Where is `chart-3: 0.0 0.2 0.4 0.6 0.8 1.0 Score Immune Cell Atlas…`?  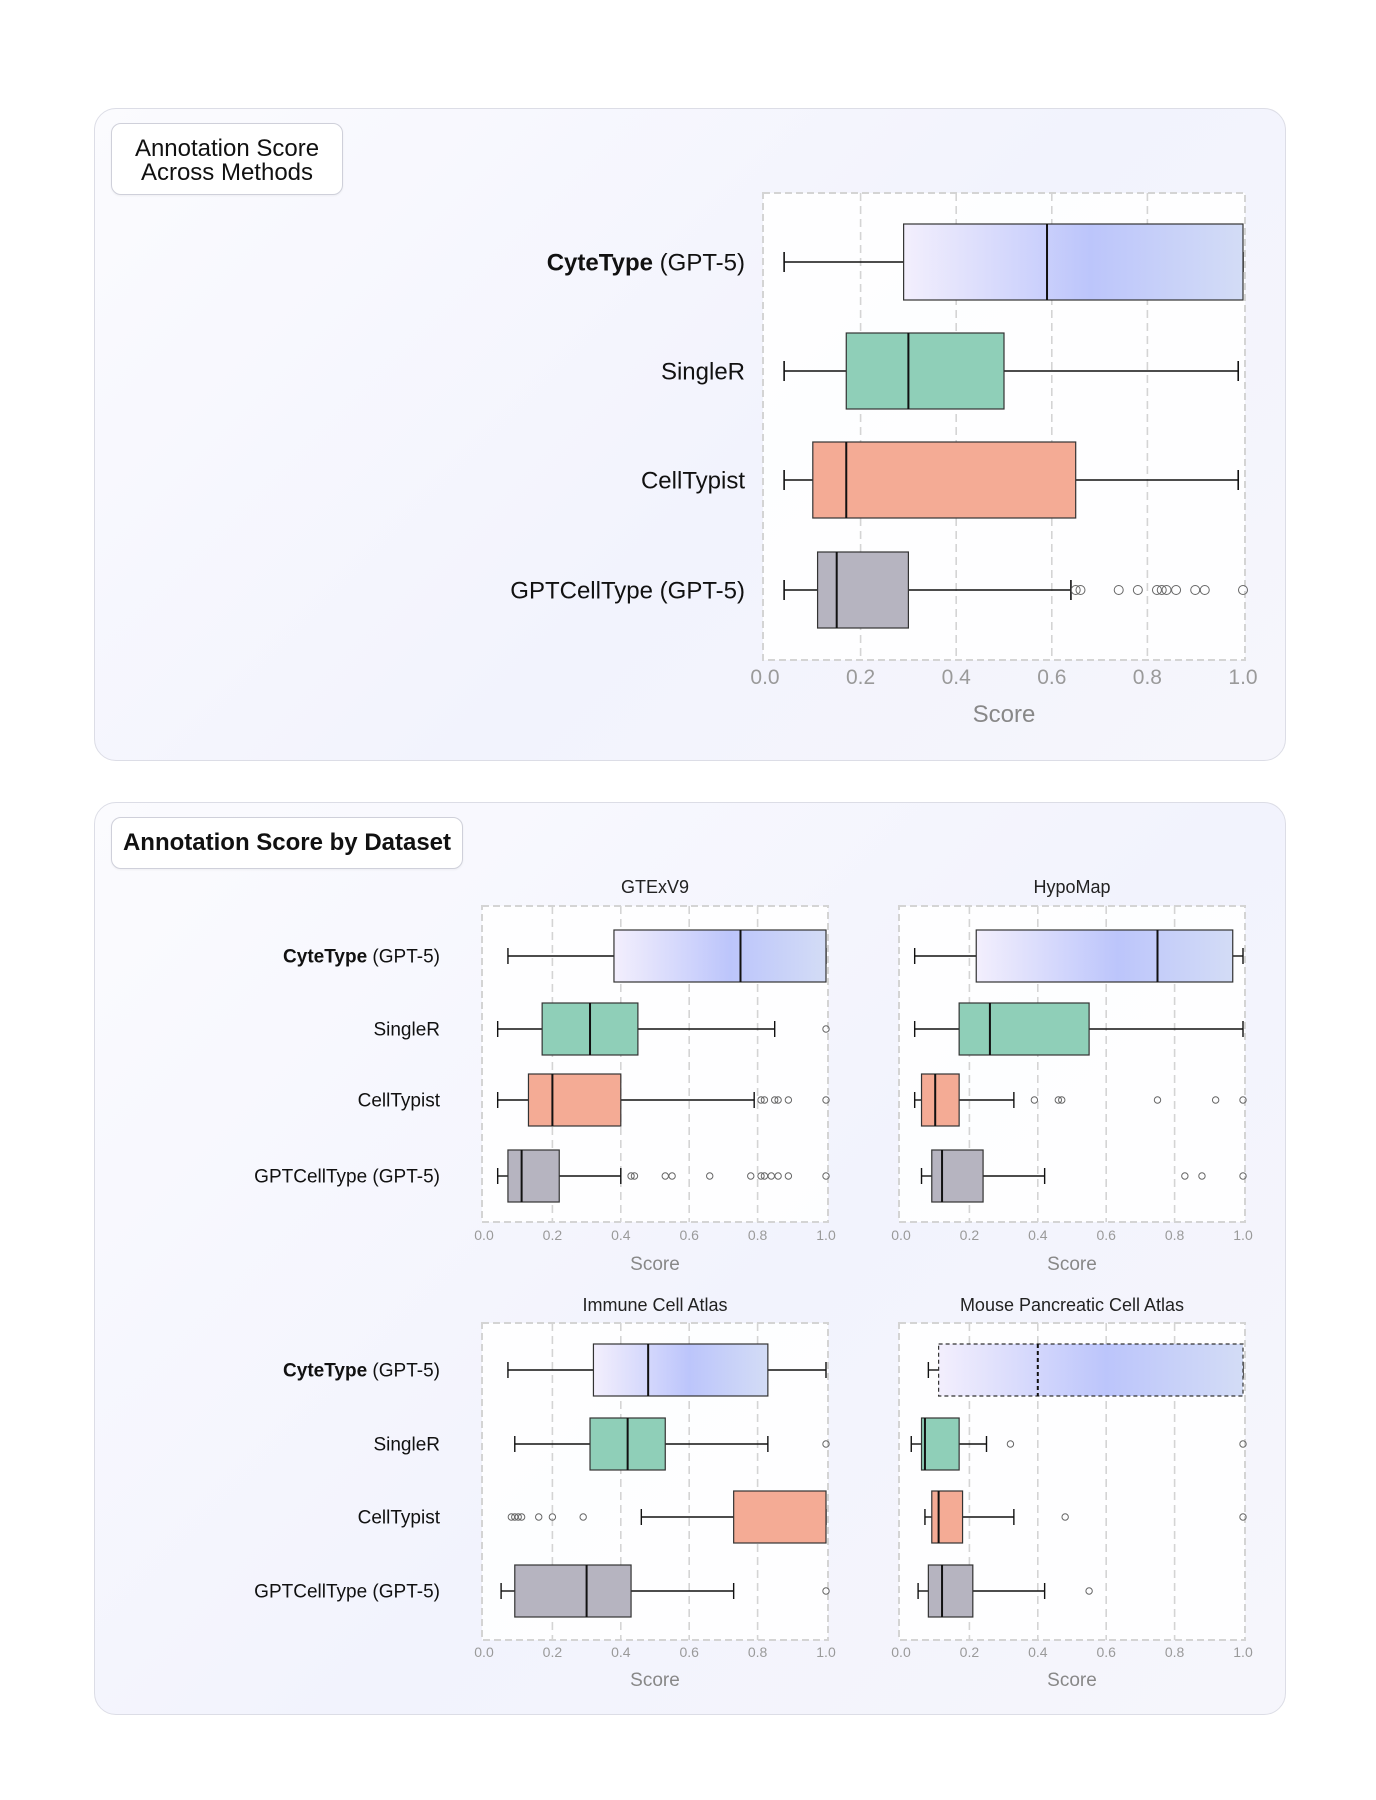
chart-3: 0.0 0.2 0.4 0.6 0.8 1.0 Score Immune Cell Atlas… is located at coordinates (545, 1493).